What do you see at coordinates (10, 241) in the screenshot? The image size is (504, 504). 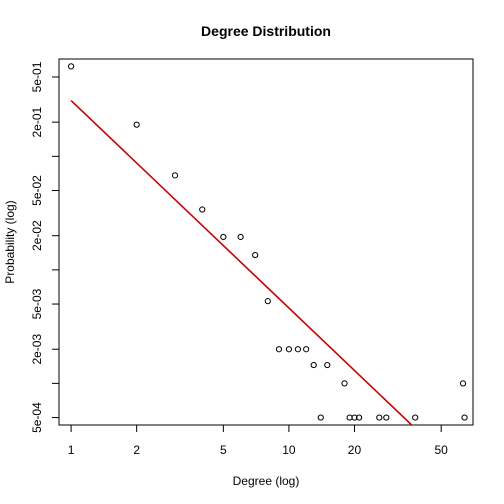 I see `y-axis-label: Probability (log)` at bounding box center [10, 241].